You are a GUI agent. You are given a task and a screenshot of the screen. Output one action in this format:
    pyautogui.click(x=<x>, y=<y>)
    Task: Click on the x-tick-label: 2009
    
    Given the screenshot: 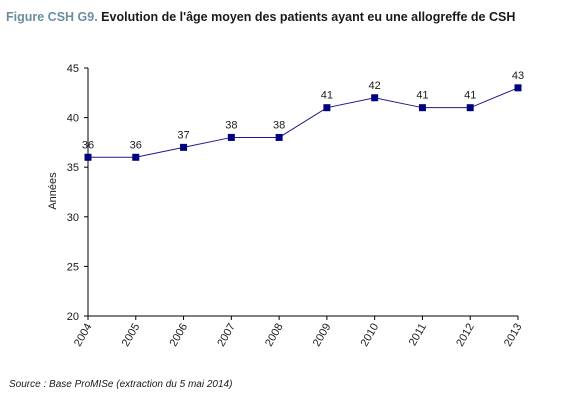 What is the action you would take?
    pyautogui.click(x=322, y=335)
    